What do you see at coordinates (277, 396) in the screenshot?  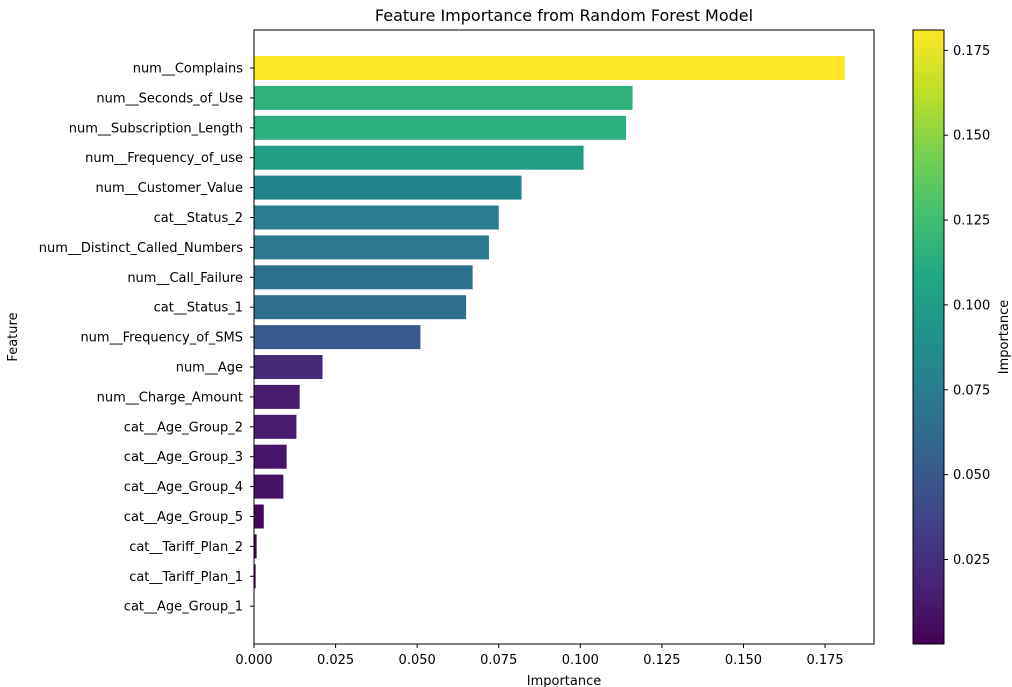 I see `bar-num__Charge_Amount` at bounding box center [277, 396].